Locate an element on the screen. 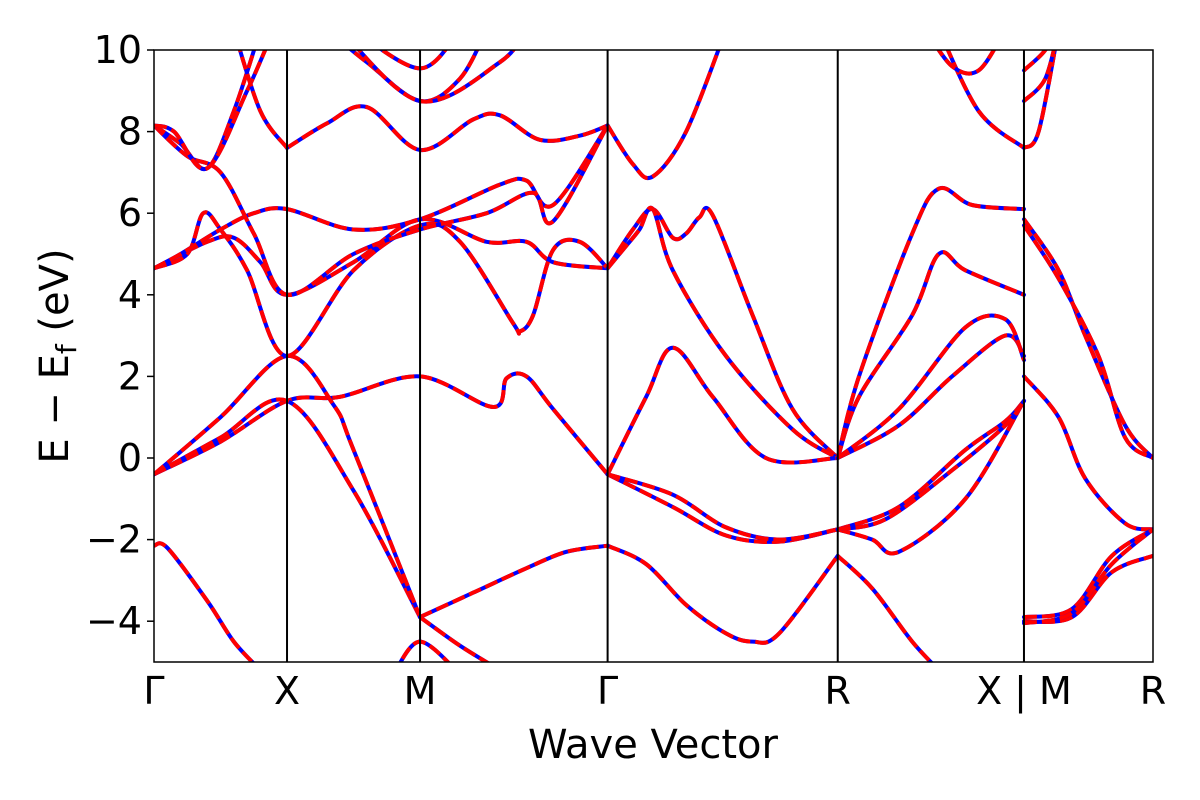 This screenshot has height=800, width=1200. y-tick-label: 8 is located at coordinates (130, 132).